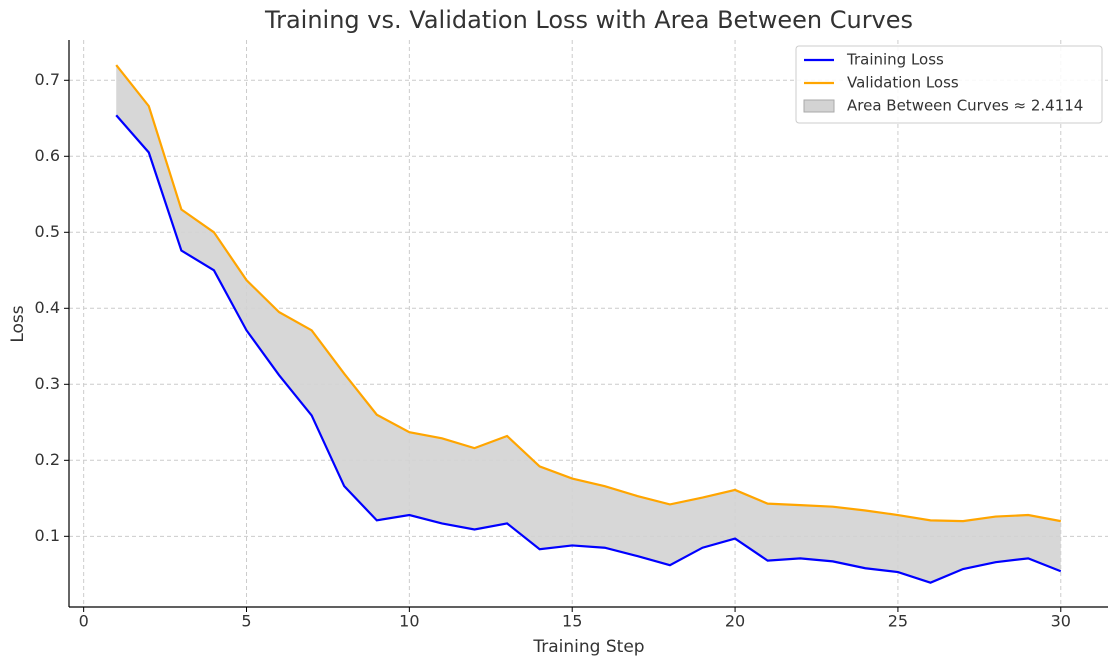  What do you see at coordinates (47, 231) in the screenshot?
I see `y-tick-label: 0.5` at bounding box center [47, 231].